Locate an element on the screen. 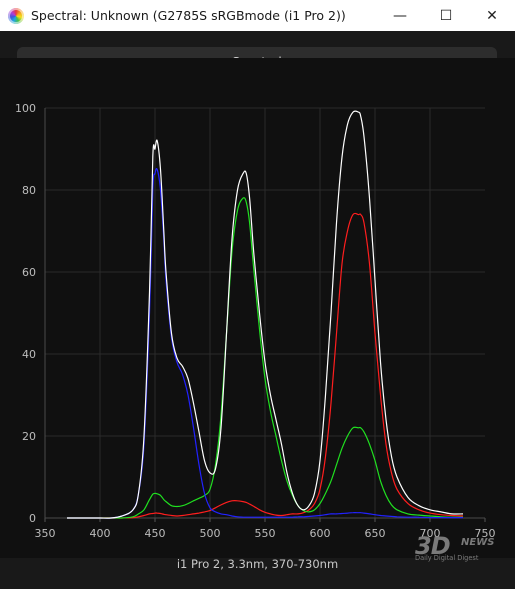 The image size is (515, 589). watermark-logo: 3D NEWS Daily Digital Digest is located at coordinates (456, 549).